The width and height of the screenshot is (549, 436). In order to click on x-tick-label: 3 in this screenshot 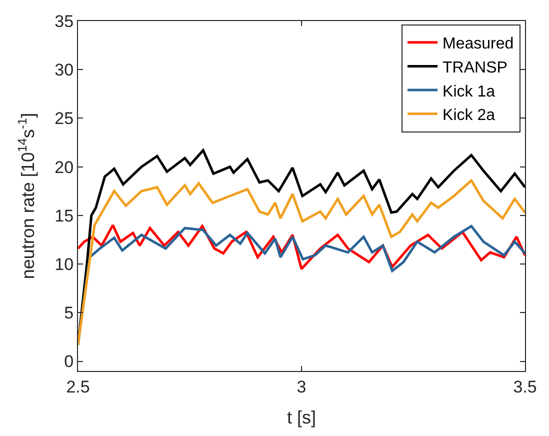, I will do `click(301, 386)`.